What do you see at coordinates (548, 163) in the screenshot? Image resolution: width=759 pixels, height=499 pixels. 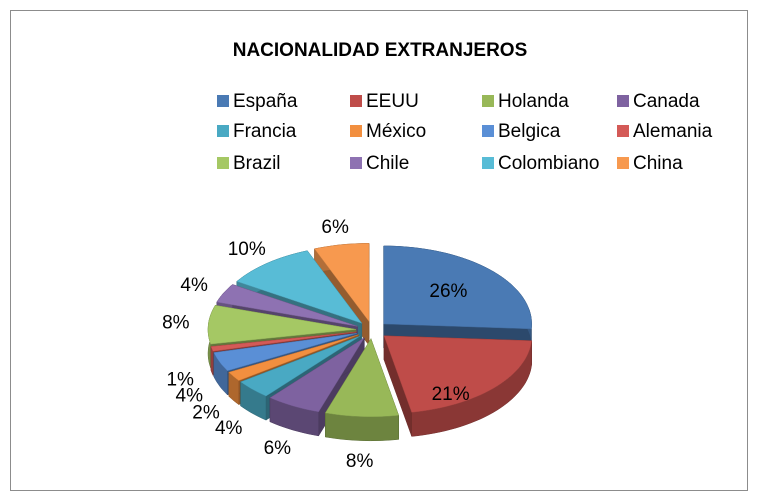 I see `legend-label: Colombiano` at bounding box center [548, 163].